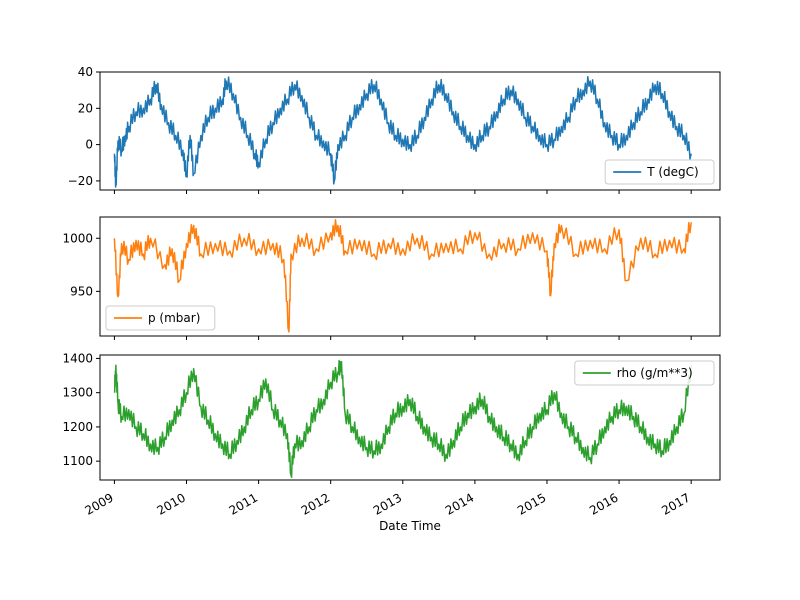 This screenshot has height=600, width=800. What do you see at coordinates (459, 503) in the screenshot?
I see `x-tick-label: 2014` at bounding box center [459, 503].